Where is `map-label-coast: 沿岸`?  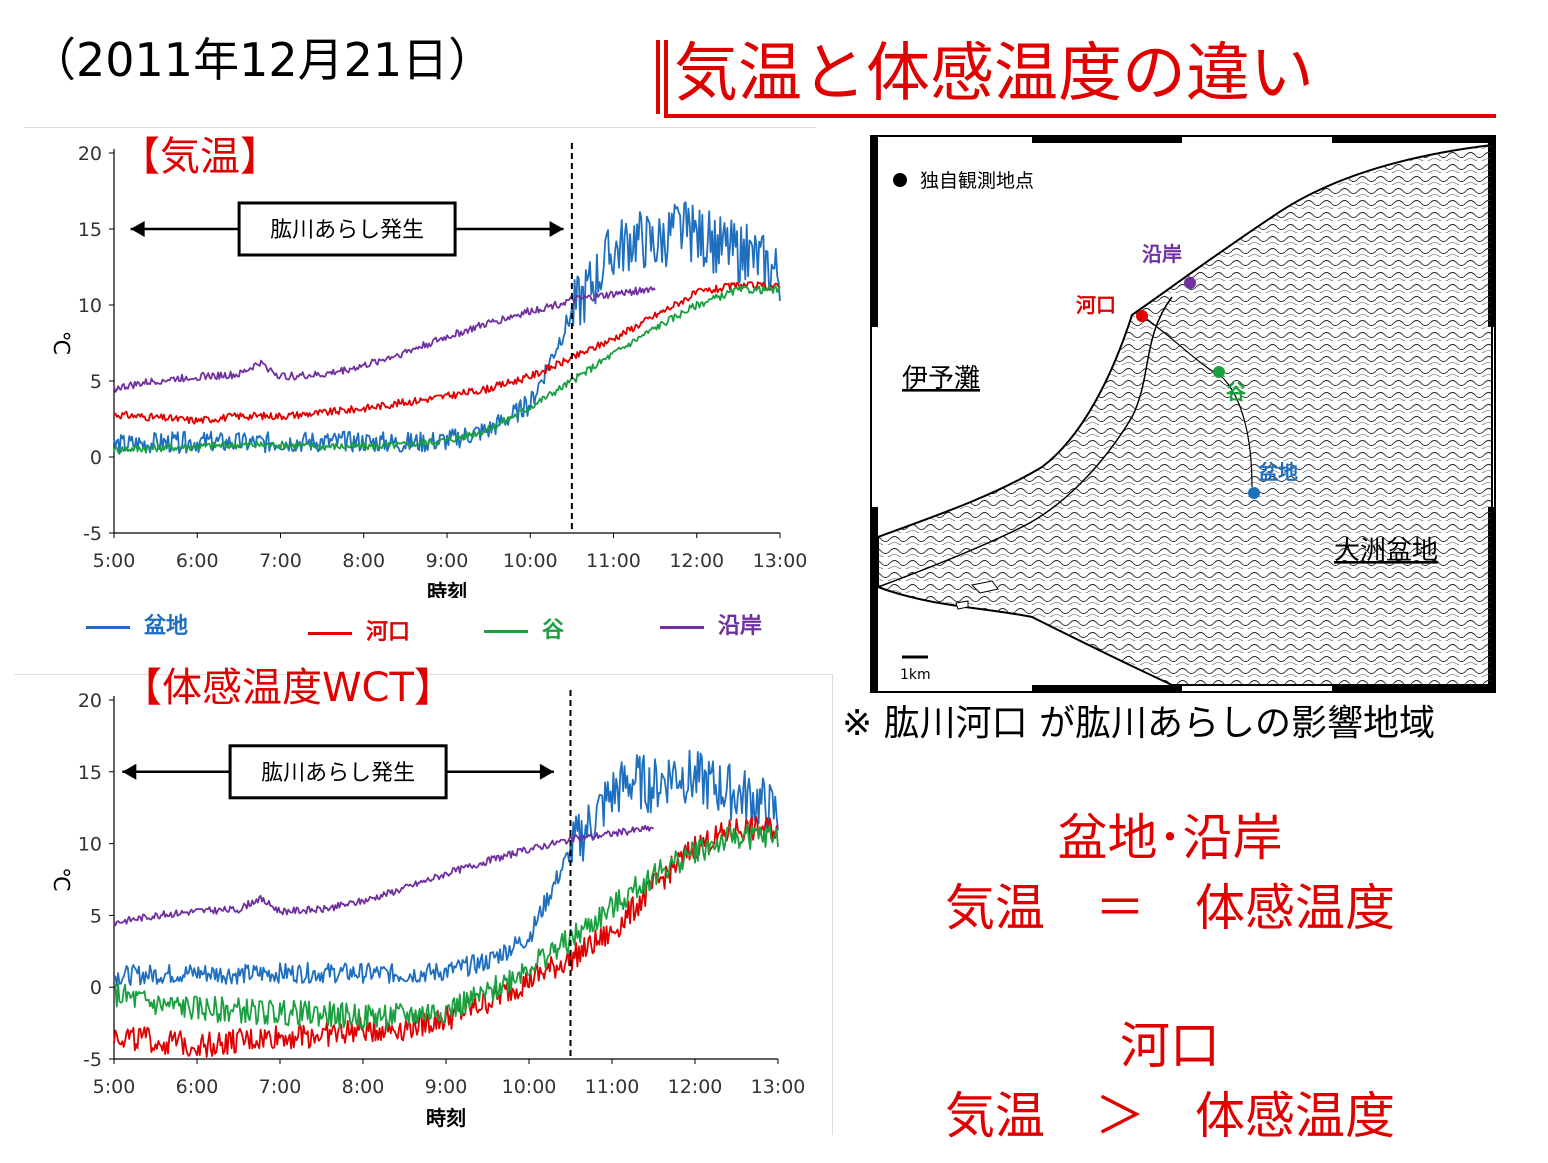
map-label-coast: 沿岸 is located at coordinates (1162, 254).